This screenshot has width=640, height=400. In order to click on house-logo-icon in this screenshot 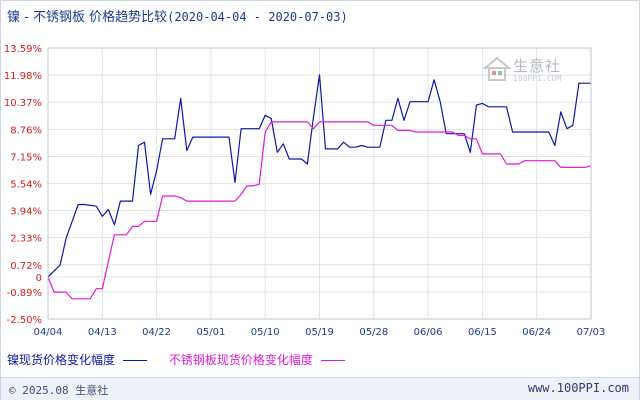, I will do `click(497, 68)`.